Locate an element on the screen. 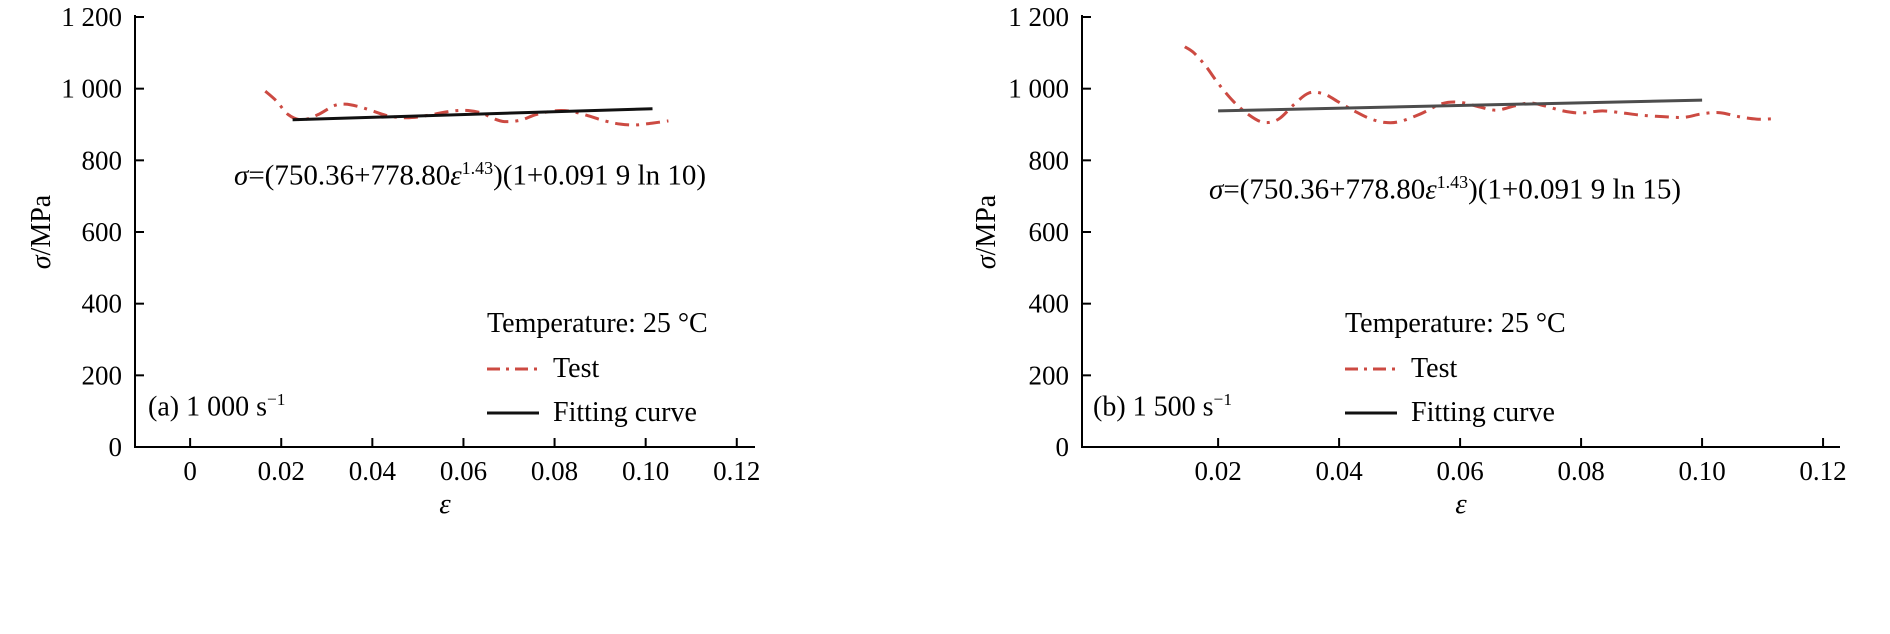  panel-label-a: (a) 1 000 s−1 is located at coordinates (216, 406).